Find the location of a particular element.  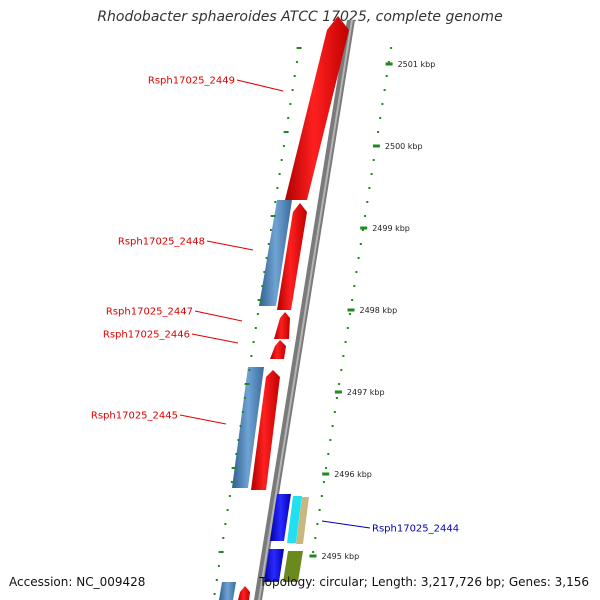

gene-cyan is located at coordinates (294, 519).